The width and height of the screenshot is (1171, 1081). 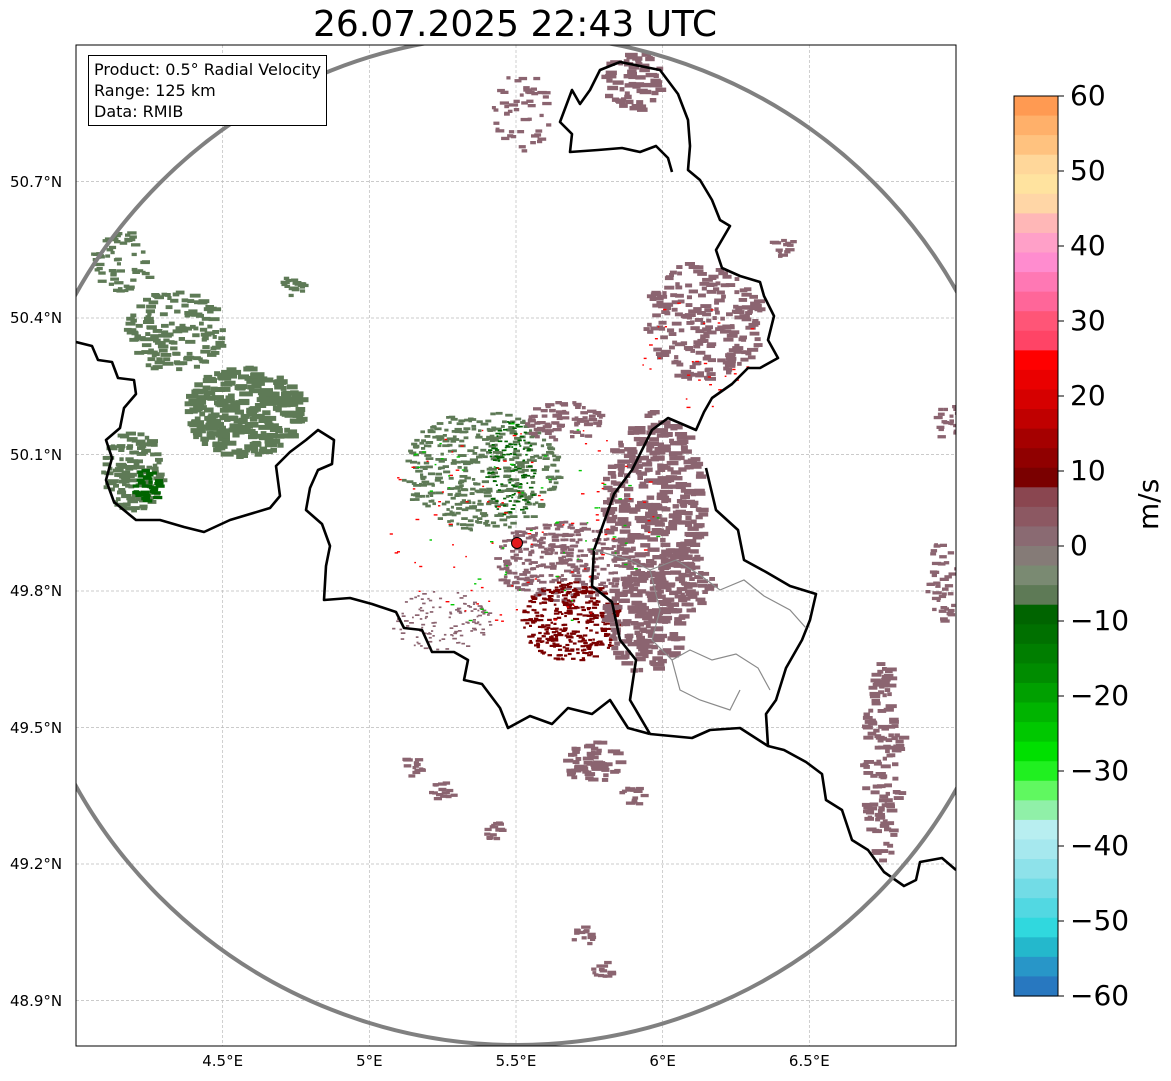 I want to click on lat-label: 49.8°N, so click(x=36, y=591).